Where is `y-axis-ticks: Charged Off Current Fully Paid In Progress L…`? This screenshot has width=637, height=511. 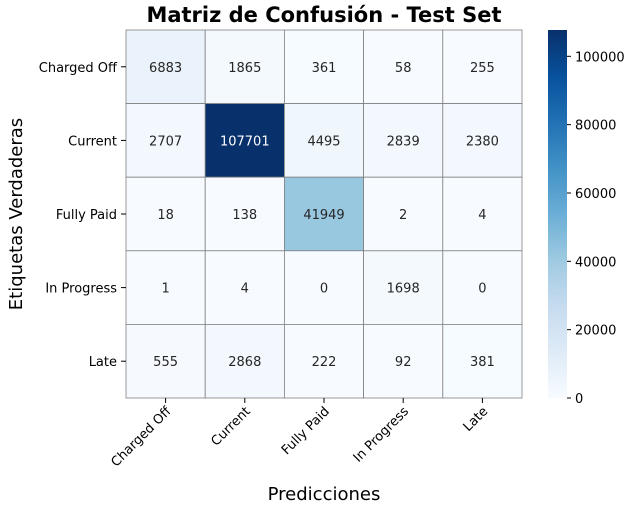
y-axis-ticks: Charged Off Current Fully Paid In Progress L… is located at coordinates (82, 215).